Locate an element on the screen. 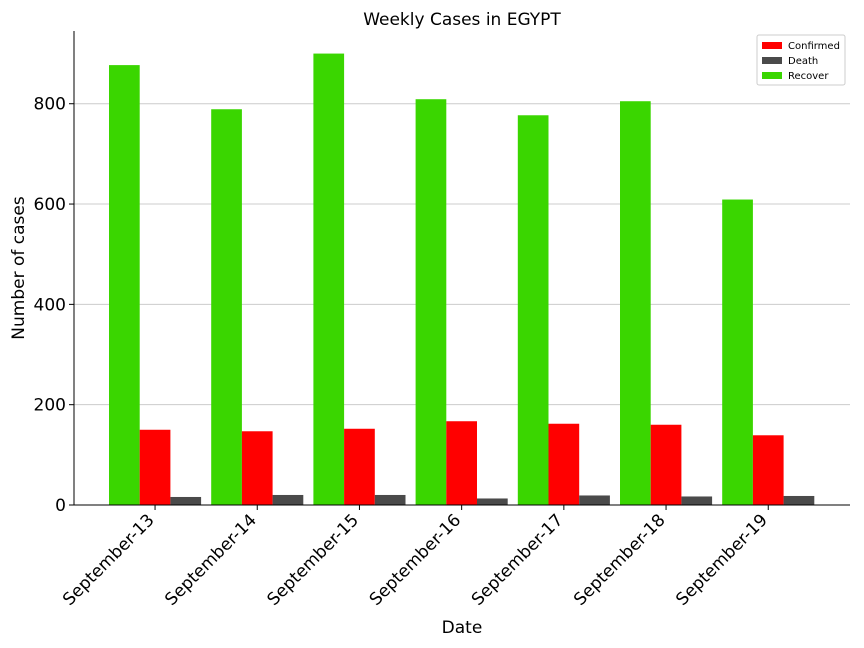 The height and width of the screenshot is (648, 864). legend: Confirmed Death Recover is located at coordinates (801, 60).